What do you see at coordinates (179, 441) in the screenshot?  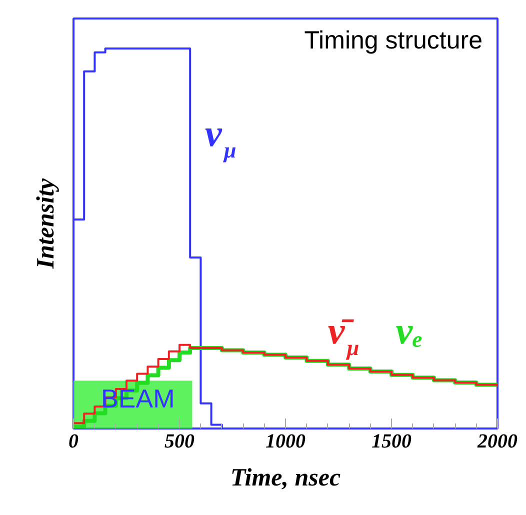 I see `x-tick-label: 500` at bounding box center [179, 441].